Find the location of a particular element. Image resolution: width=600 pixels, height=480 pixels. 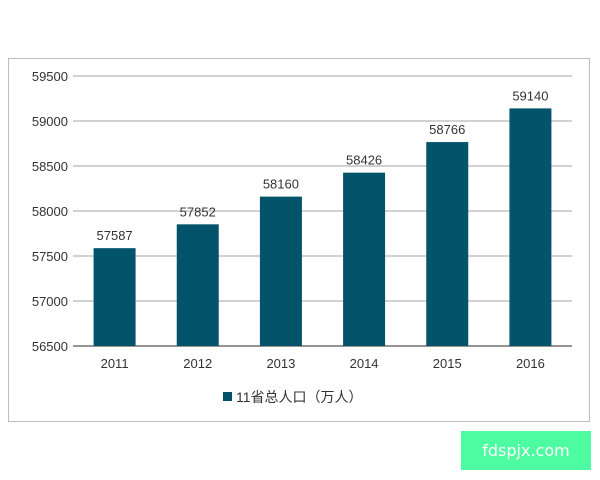

data-label: 57852 is located at coordinates (198, 211).